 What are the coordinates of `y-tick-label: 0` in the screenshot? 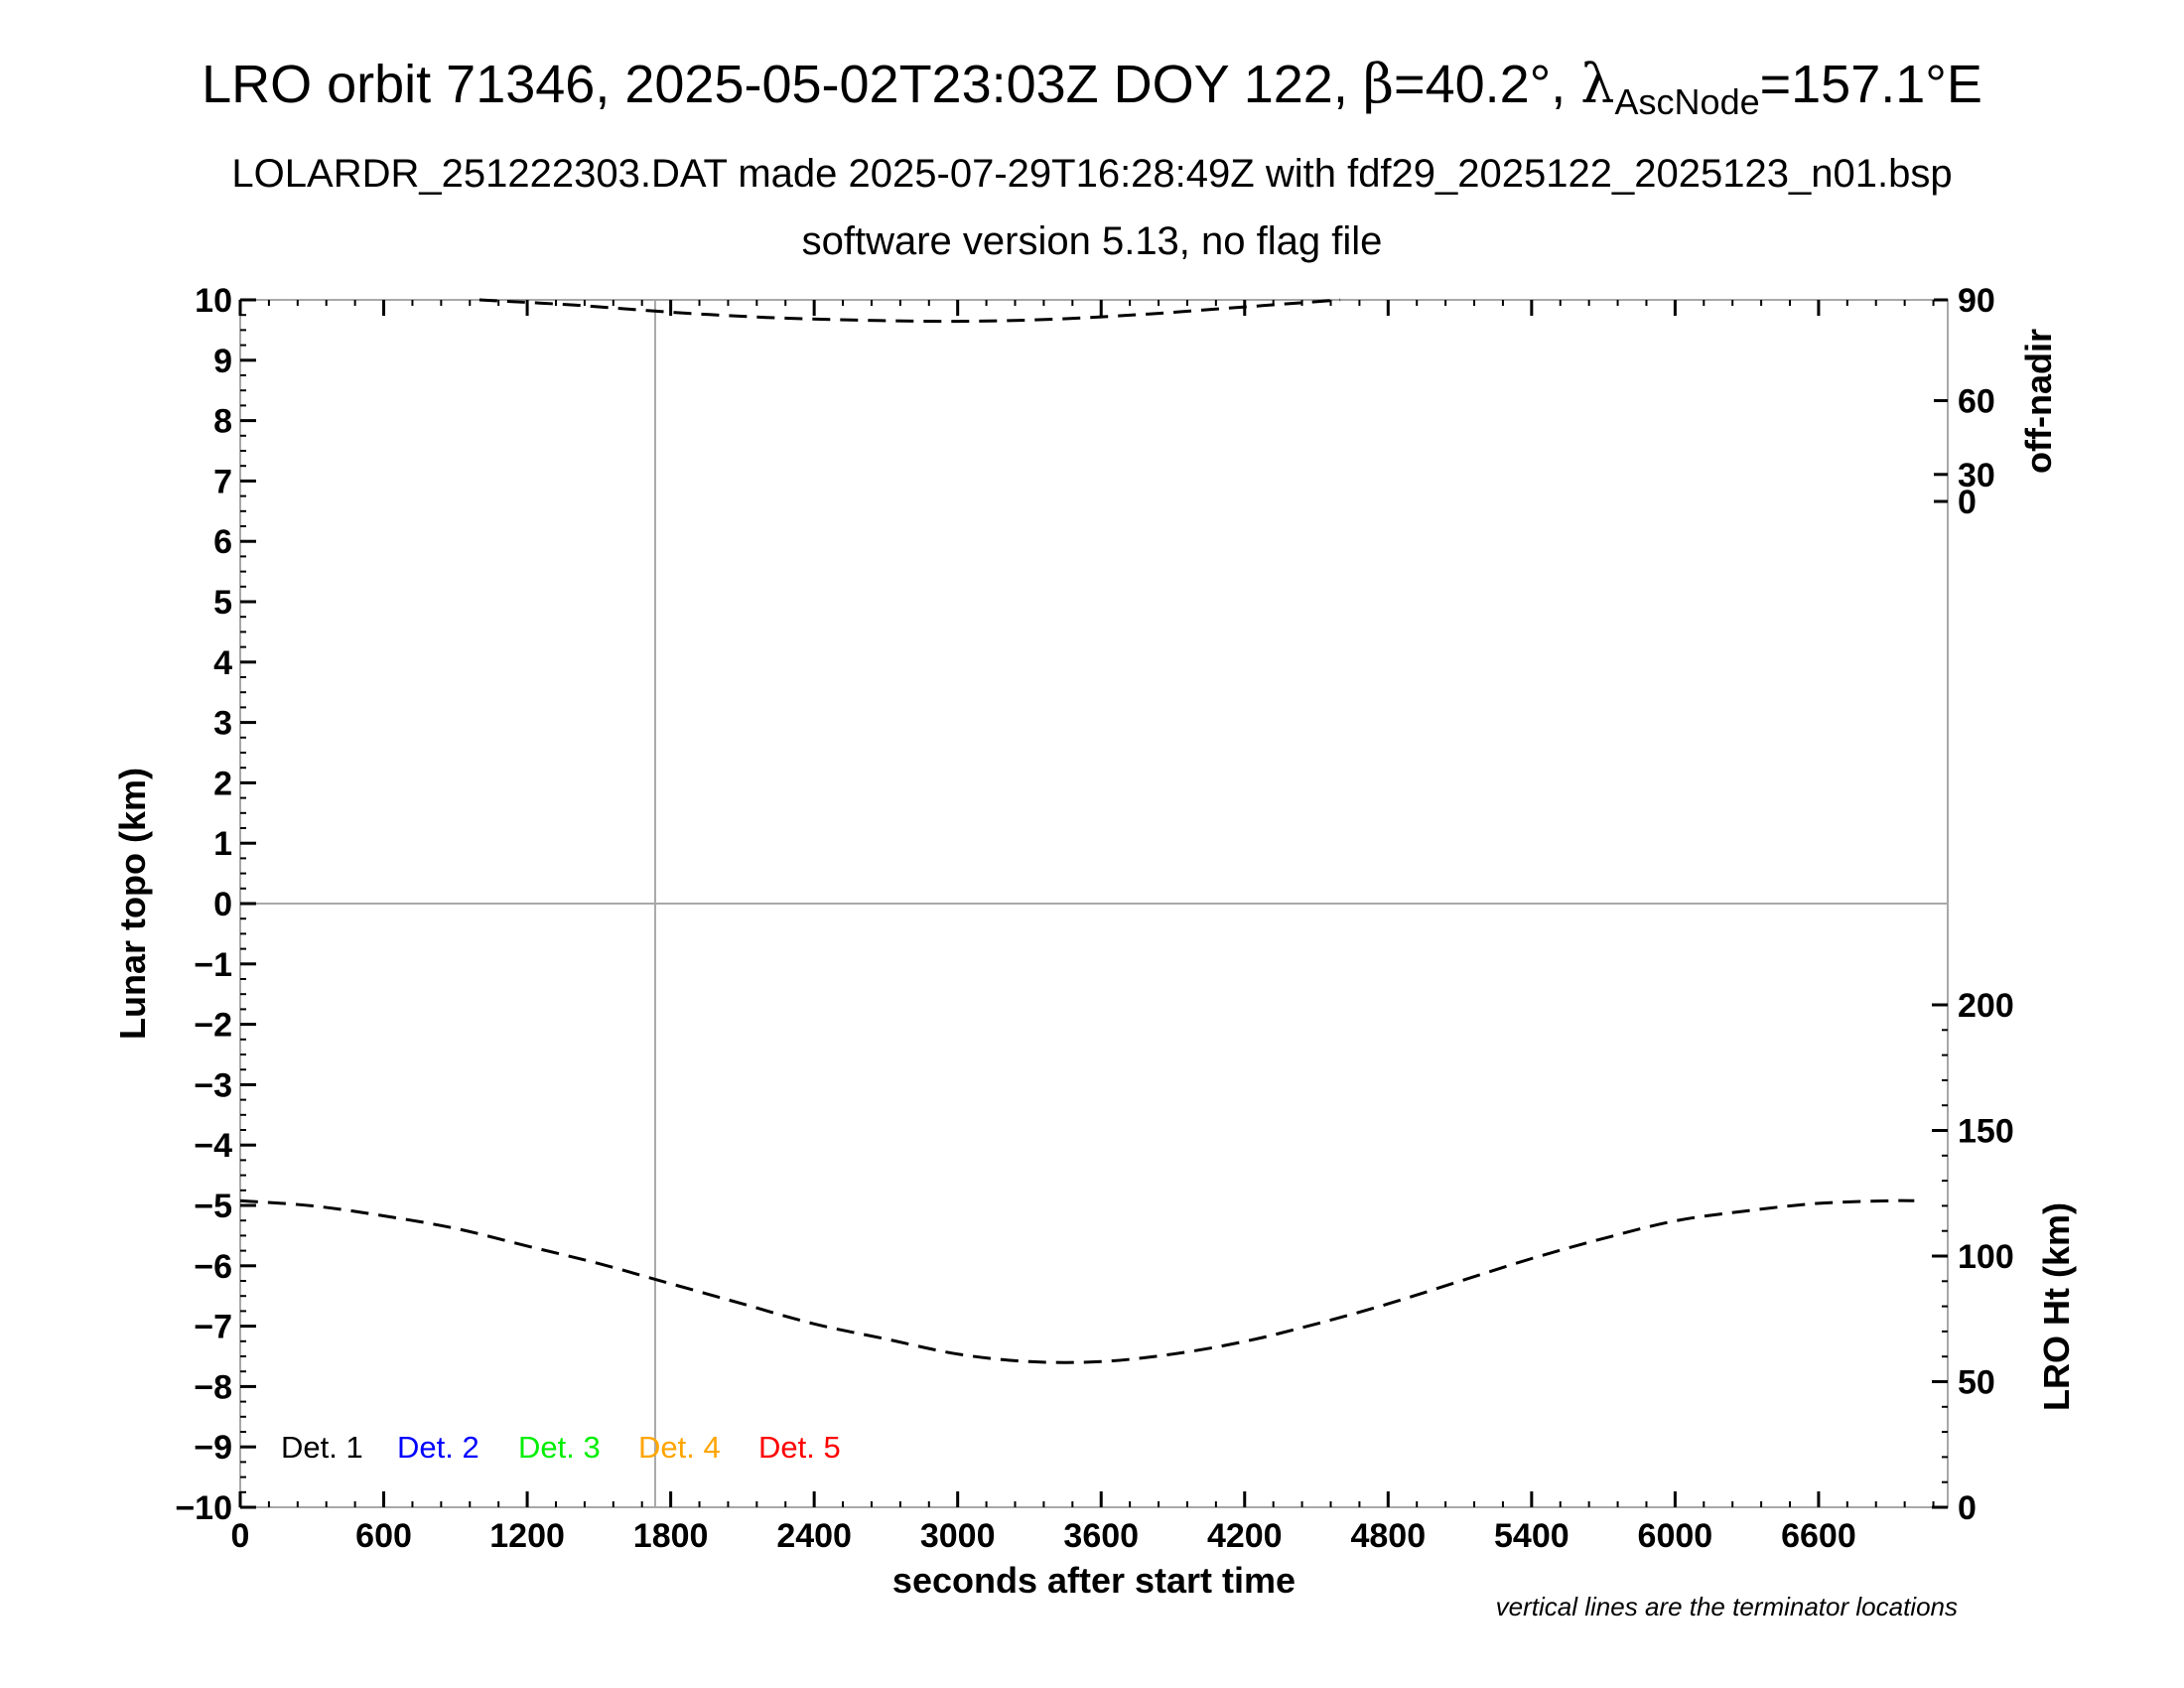 It's located at (222, 904).